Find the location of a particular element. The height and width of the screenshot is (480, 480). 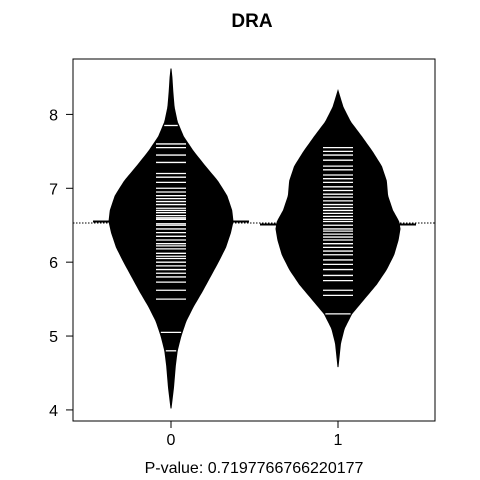

y-tick-label: 6 is located at coordinates (53, 263).